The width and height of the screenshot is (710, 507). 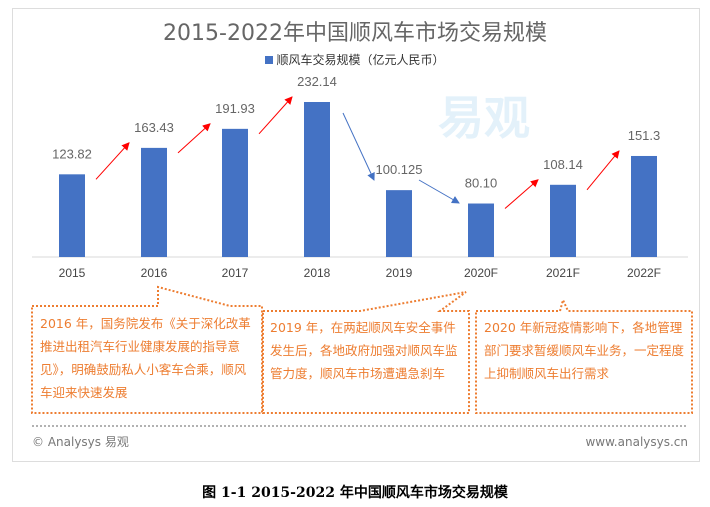 What do you see at coordinates (399, 223) in the screenshot?
I see `bar-2019` at bounding box center [399, 223].